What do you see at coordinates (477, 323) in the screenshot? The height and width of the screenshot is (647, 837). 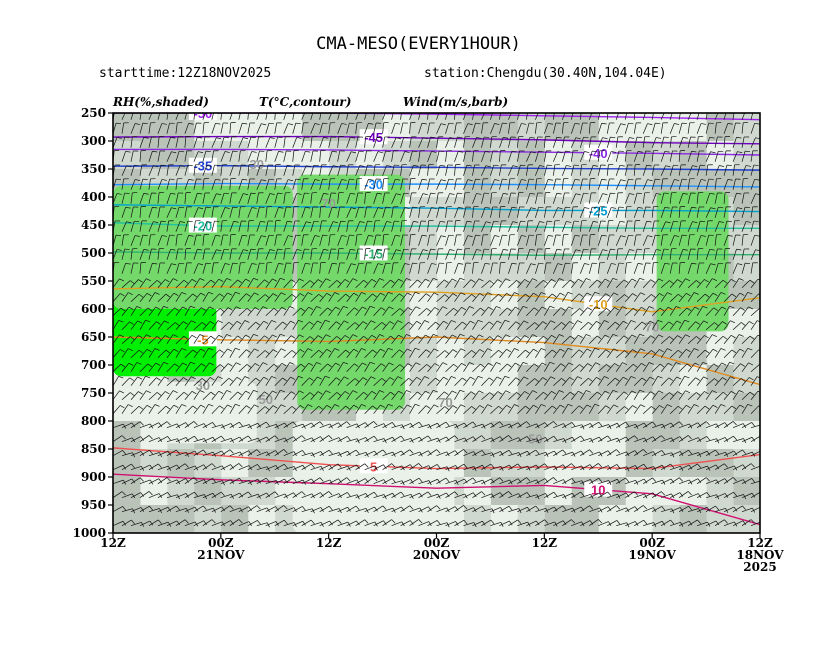 I see `rh-shade-cell` at bounding box center [477, 323].